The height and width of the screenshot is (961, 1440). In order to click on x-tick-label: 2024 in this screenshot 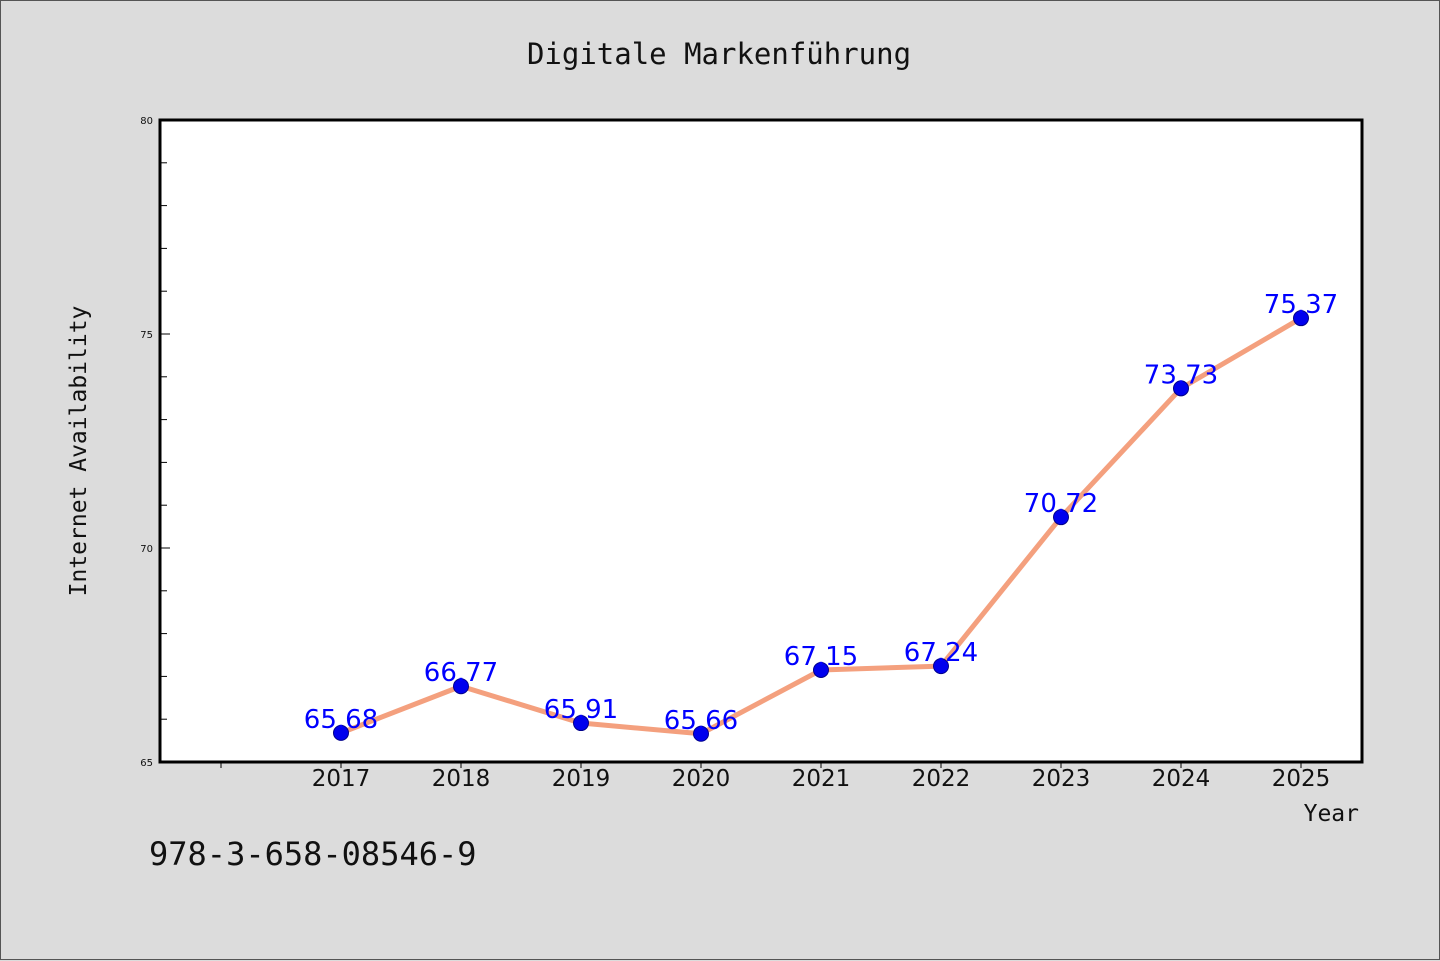, I will do `click(1181, 779)`.